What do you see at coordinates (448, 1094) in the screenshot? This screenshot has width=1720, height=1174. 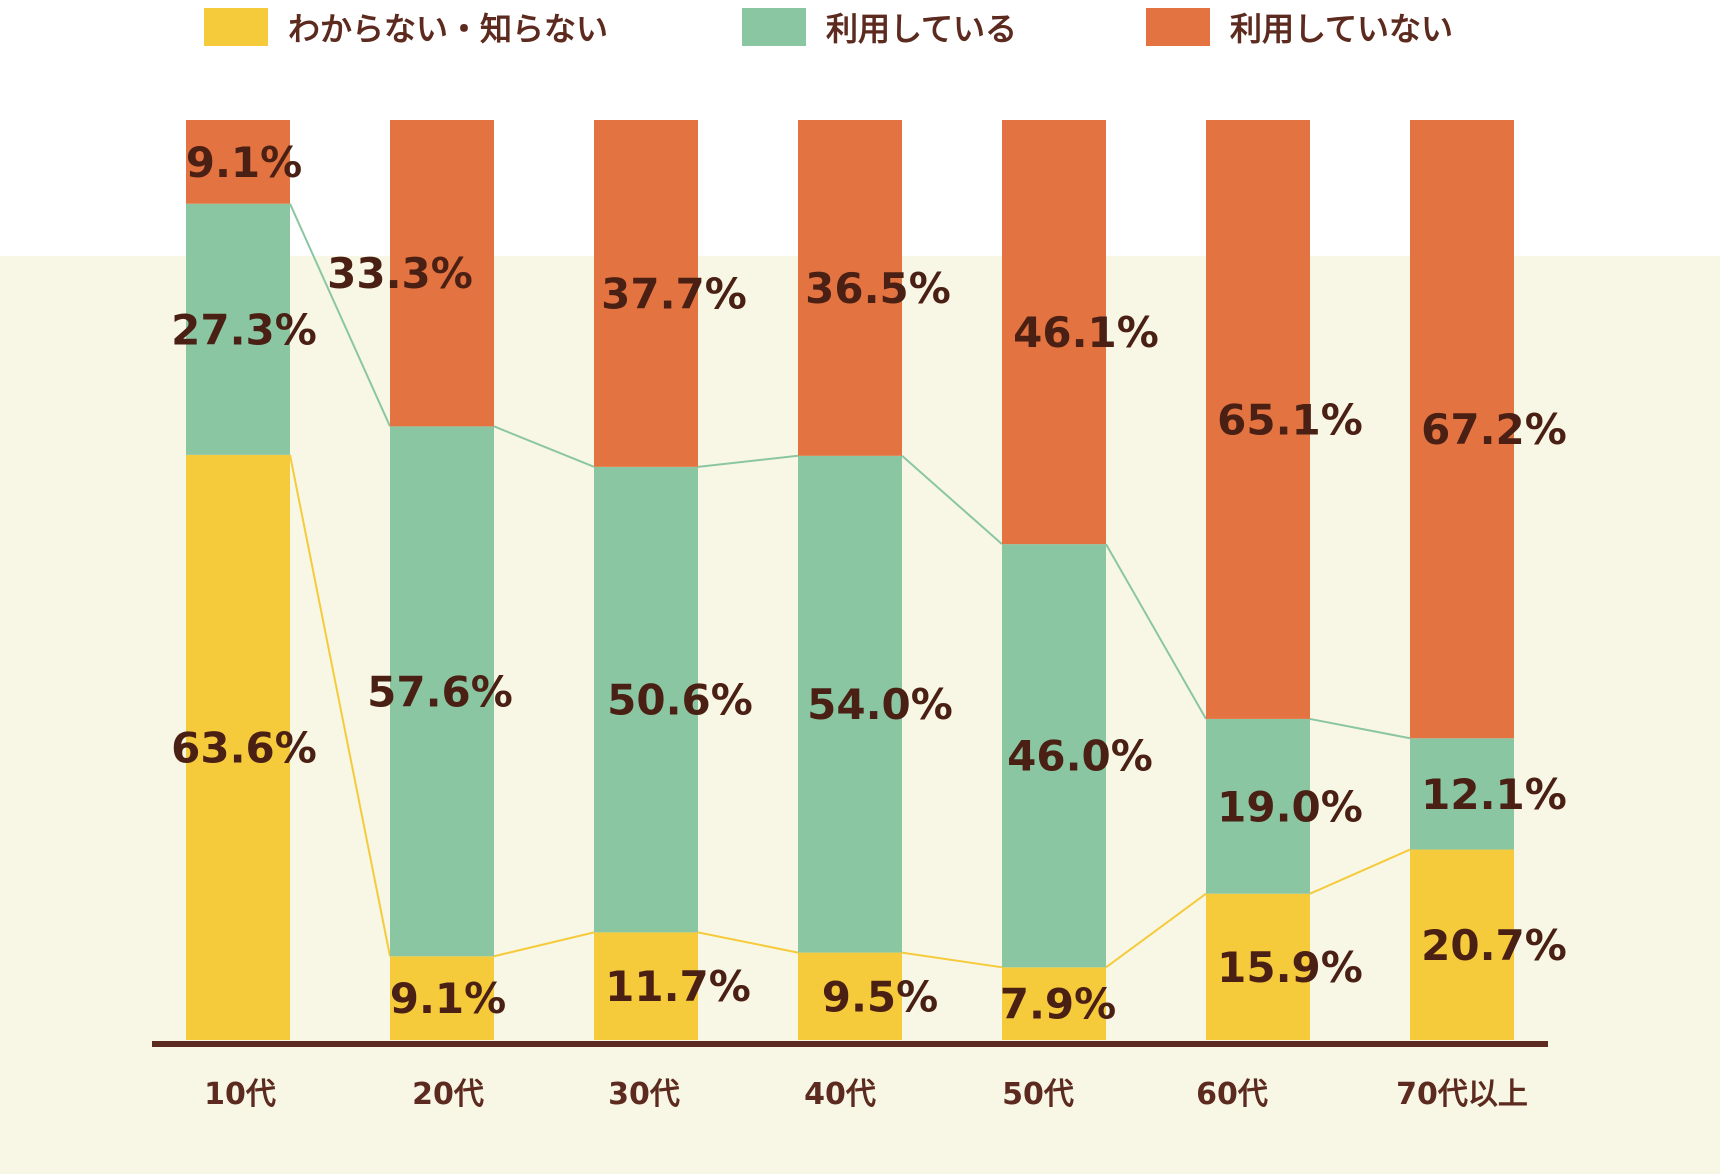 I see `category-label: 20代` at bounding box center [448, 1094].